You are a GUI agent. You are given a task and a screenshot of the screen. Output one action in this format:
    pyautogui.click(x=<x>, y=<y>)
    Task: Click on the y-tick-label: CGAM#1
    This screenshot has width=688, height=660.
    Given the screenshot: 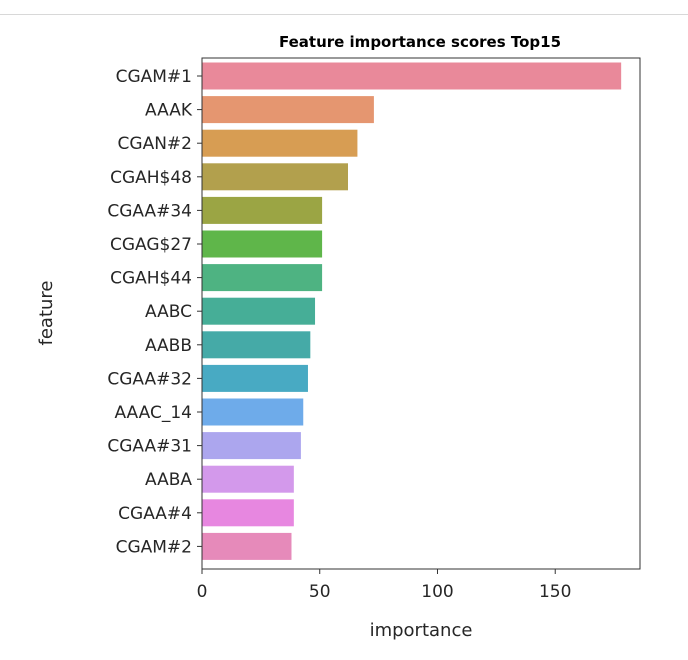 What is the action you would take?
    pyautogui.click(x=154, y=77)
    